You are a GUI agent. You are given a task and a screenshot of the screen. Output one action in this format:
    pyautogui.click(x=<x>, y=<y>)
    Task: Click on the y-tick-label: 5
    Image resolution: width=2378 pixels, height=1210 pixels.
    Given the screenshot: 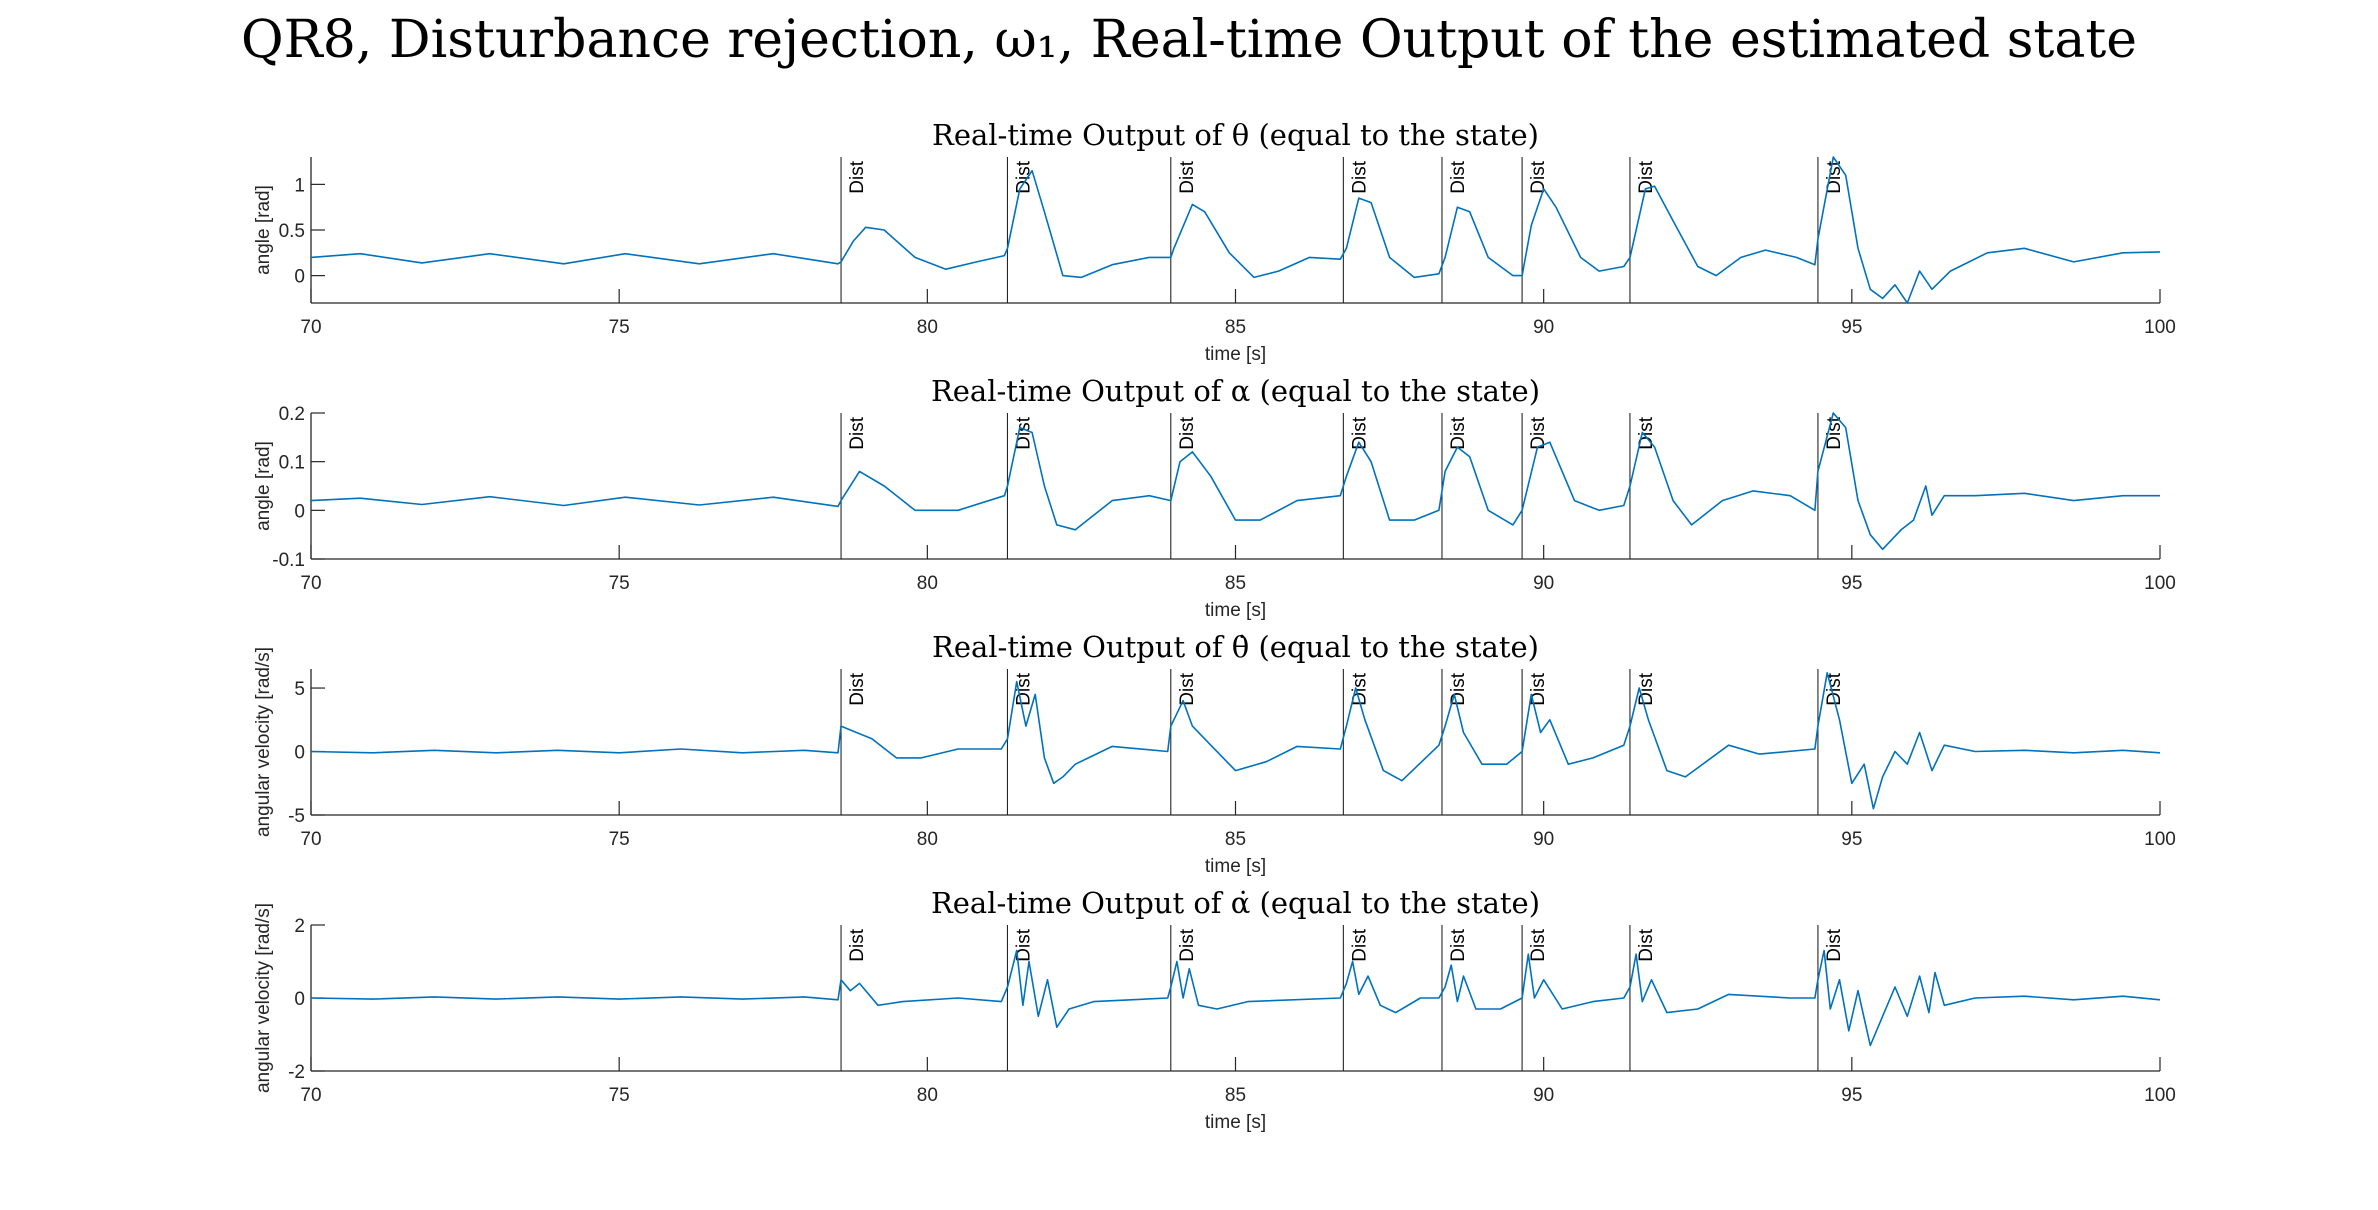 What is the action you would take?
    pyautogui.click(x=299, y=689)
    